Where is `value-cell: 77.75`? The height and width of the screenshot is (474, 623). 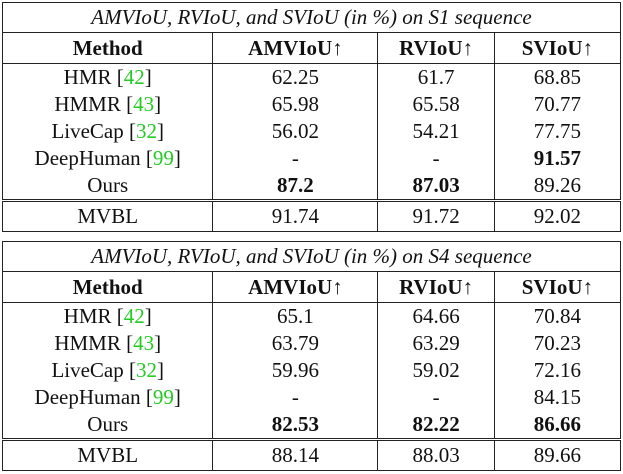 value-cell: 77.75 is located at coordinates (557, 131).